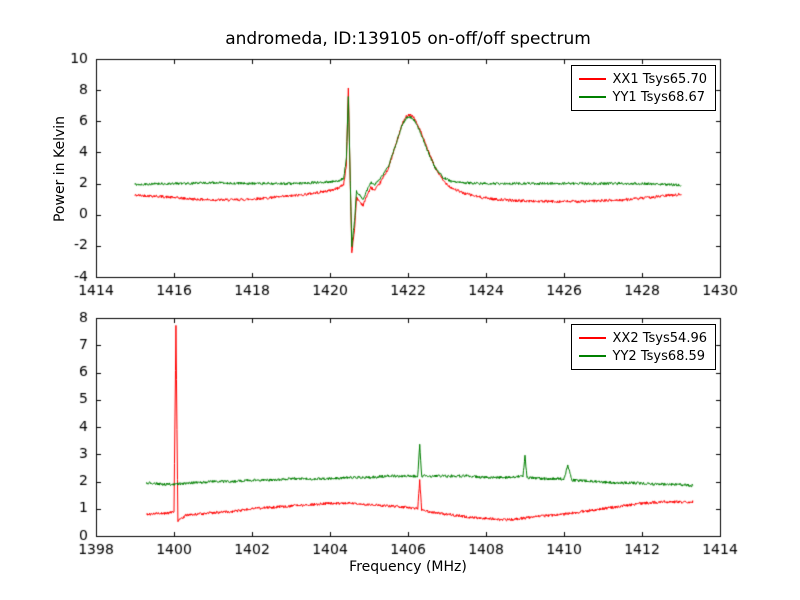  What do you see at coordinates (60, 169) in the screenshot?
I see `y-axis-label-top: Power in Kelvin` at bounding box center [60, 169].